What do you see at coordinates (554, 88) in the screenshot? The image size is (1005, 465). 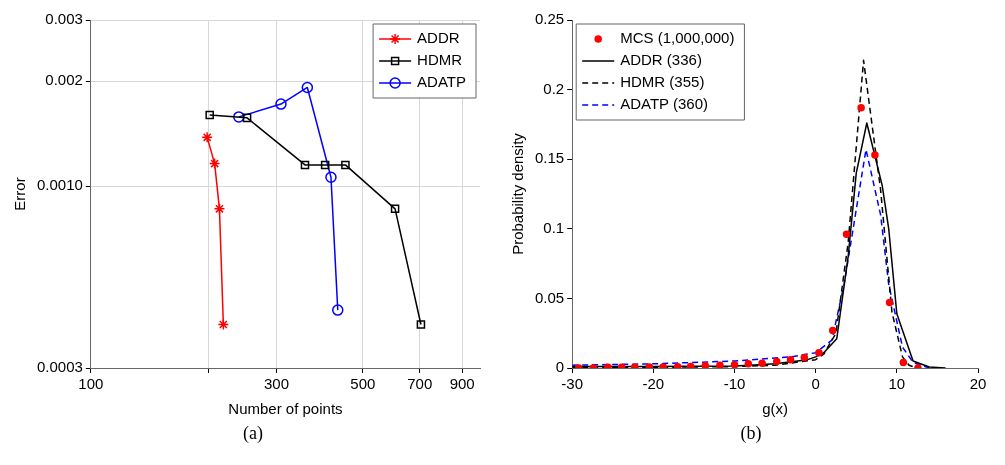 I see `y-tick-label: 0.2` at bounding box center [554, 88].